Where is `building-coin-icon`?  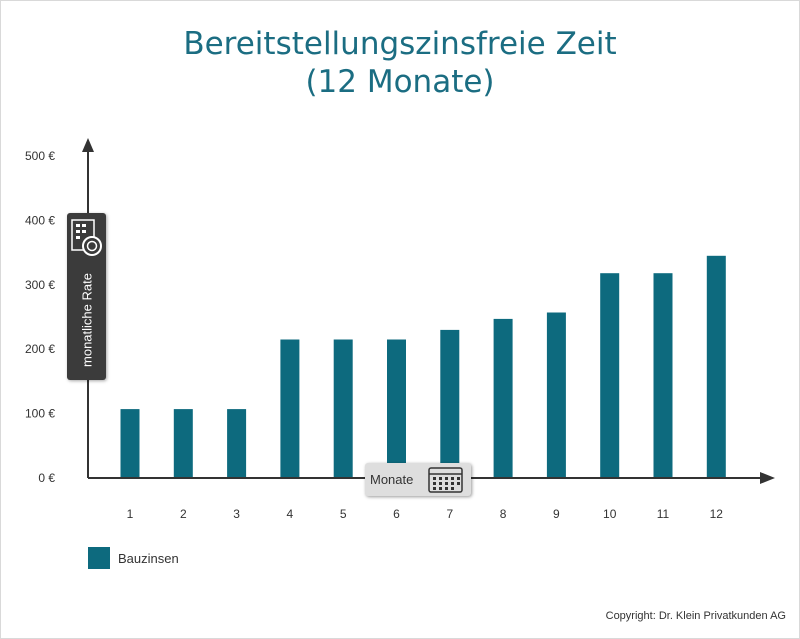 building-coin-icon is located at coordinates (86, 237).